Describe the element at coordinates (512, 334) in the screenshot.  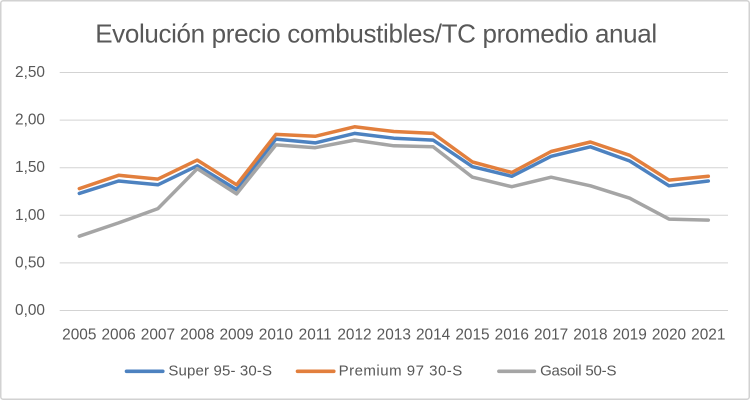
I see `svg-text: 2016` at that location.